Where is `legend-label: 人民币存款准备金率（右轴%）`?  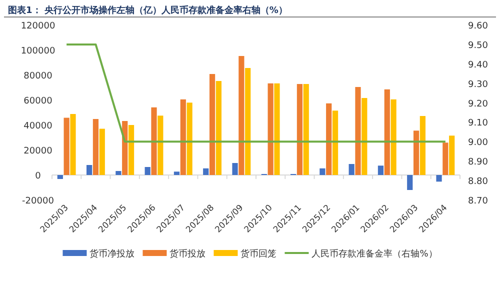 legend-label: 人民币存款准备金率（右轴%） is located at coordinates (375, 254).